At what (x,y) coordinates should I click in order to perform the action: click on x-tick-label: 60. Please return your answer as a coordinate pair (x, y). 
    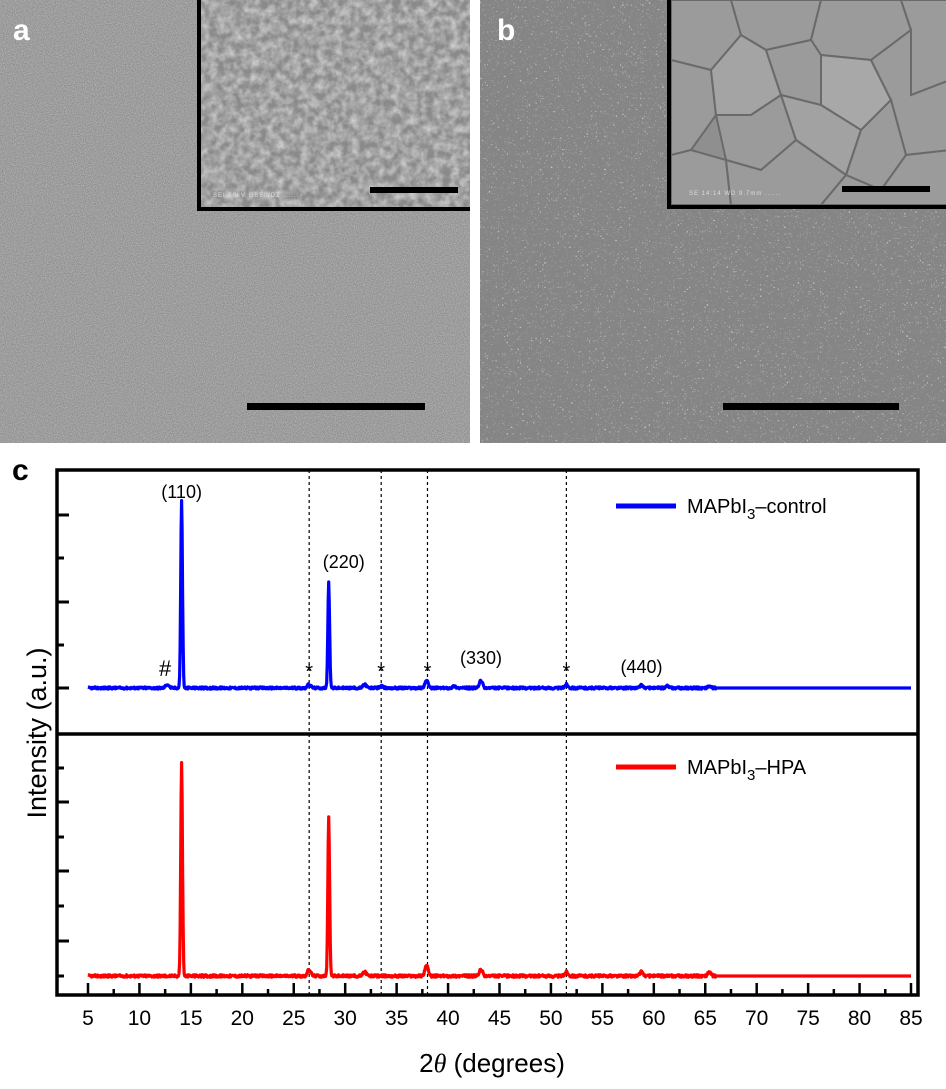
    Looking at the image, I should click on (653, 1018).